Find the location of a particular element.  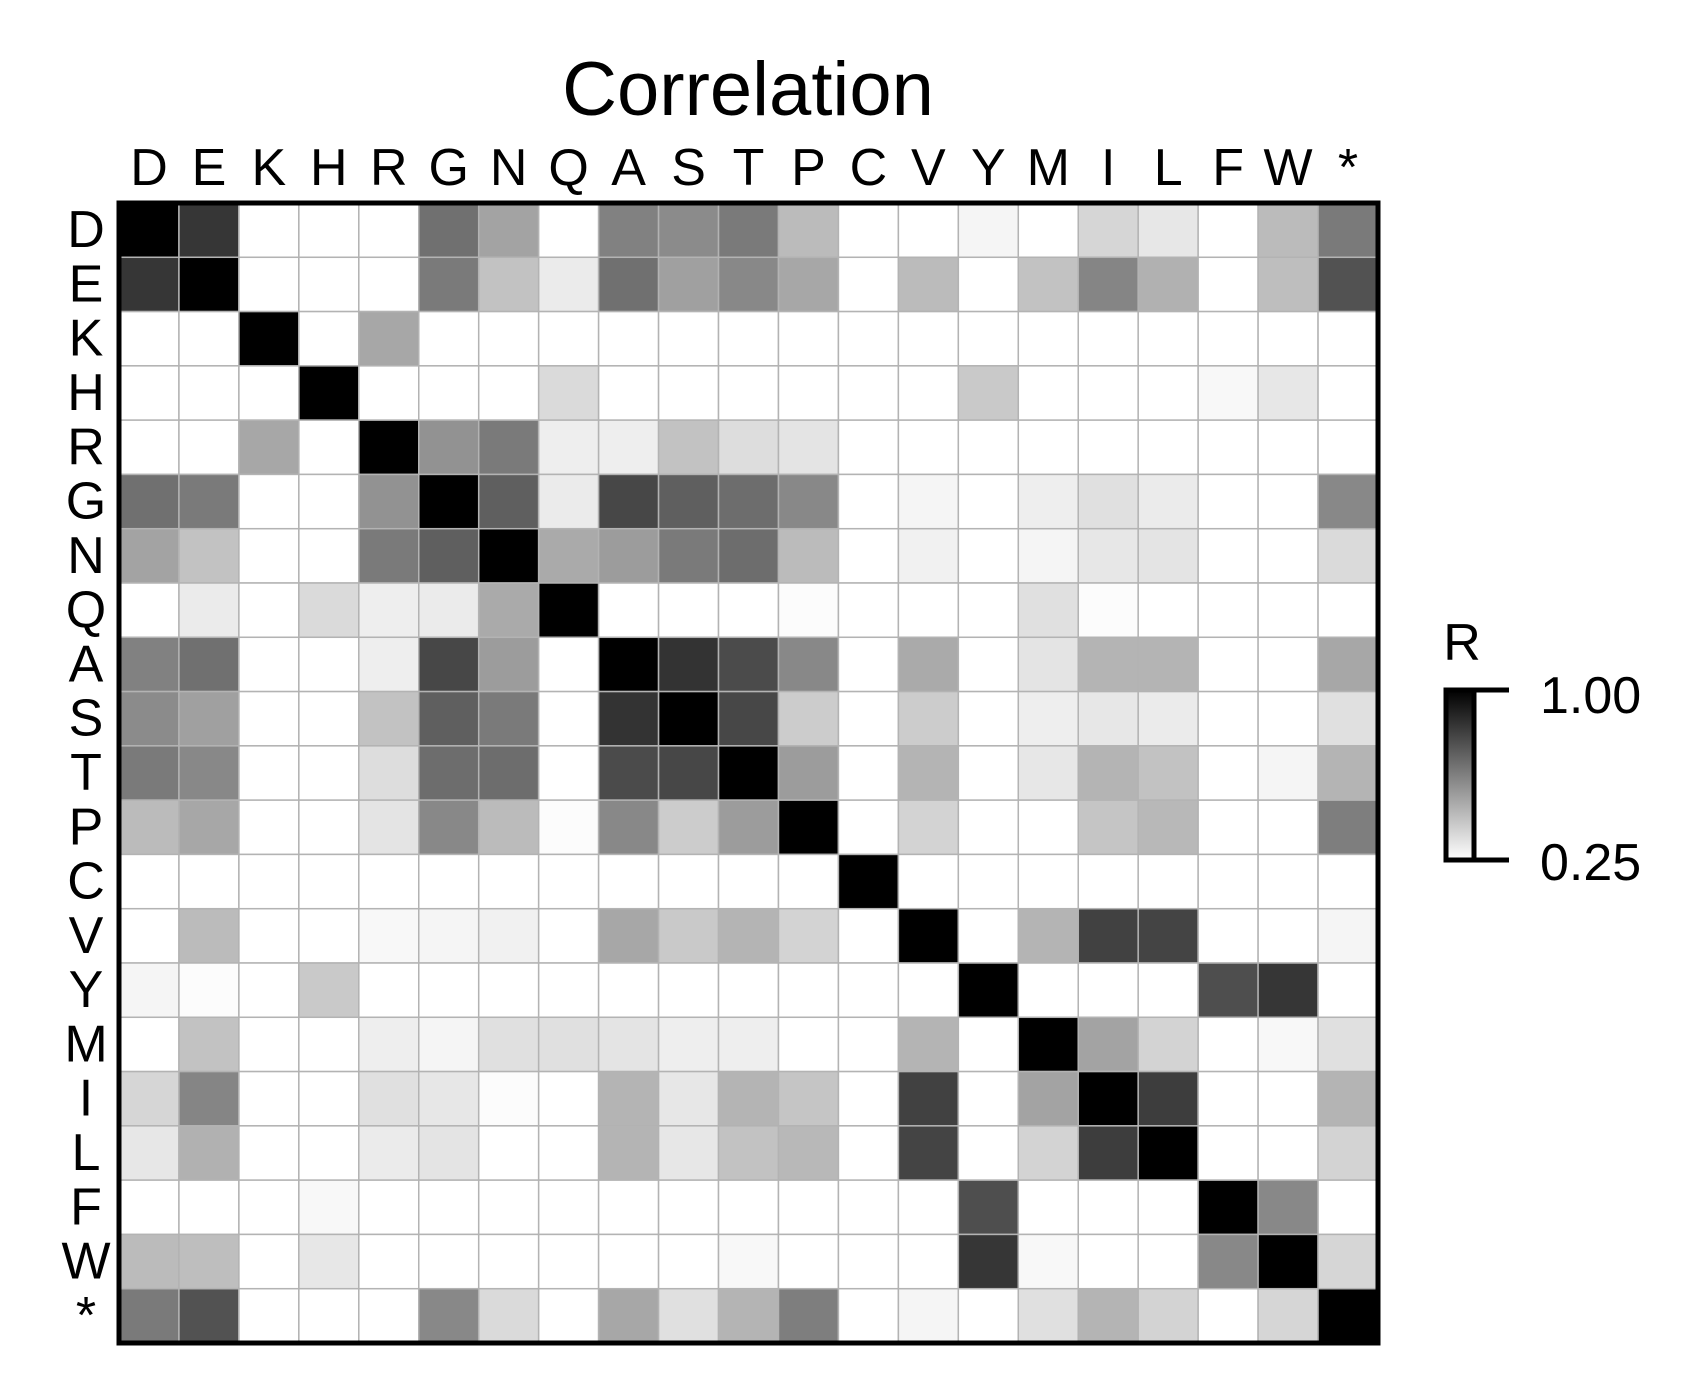

heatmap-cell-P-Q is located at coordinates (568, 827).